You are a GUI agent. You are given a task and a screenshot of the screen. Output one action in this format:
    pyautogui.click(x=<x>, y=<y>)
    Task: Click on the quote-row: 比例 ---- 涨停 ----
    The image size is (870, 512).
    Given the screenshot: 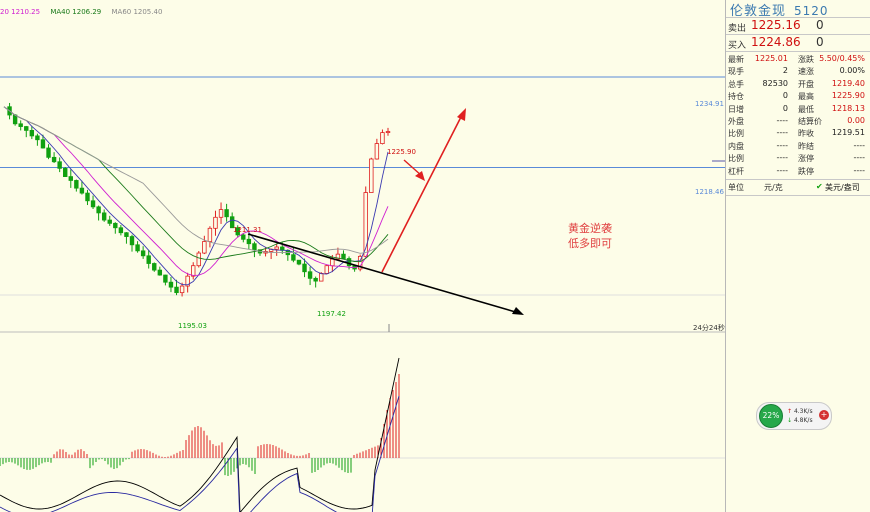 What is the action you would take?
    pyautogui.click(x=798, y=158)
    